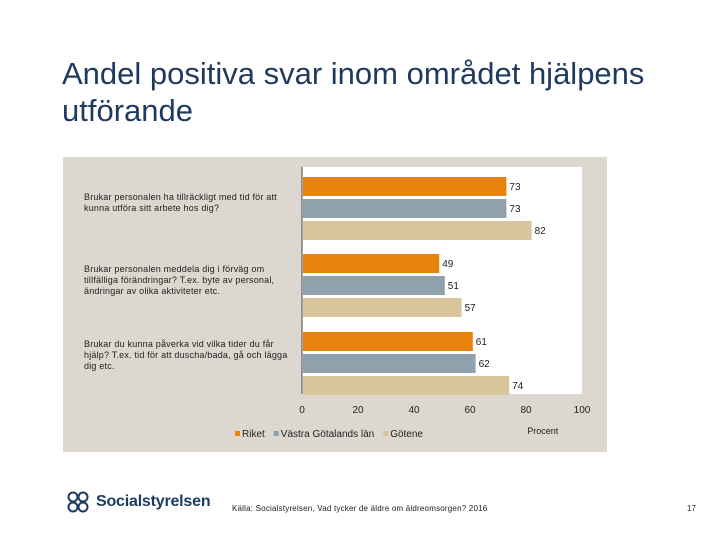 Image resolution: width=720 pixels, height=540 pixels. Describe the element at coordinates (471, 308) in the screenshot. I see `data-label: 57` at that location.